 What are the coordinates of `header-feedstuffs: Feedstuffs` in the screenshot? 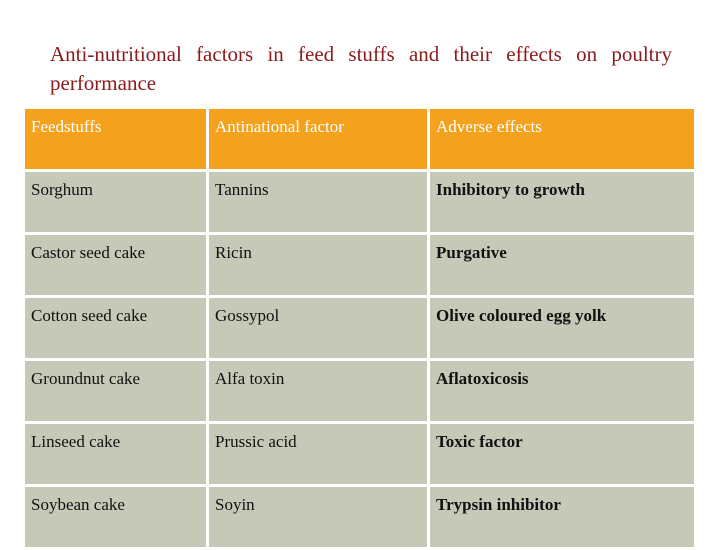 It's located at (115, 139).